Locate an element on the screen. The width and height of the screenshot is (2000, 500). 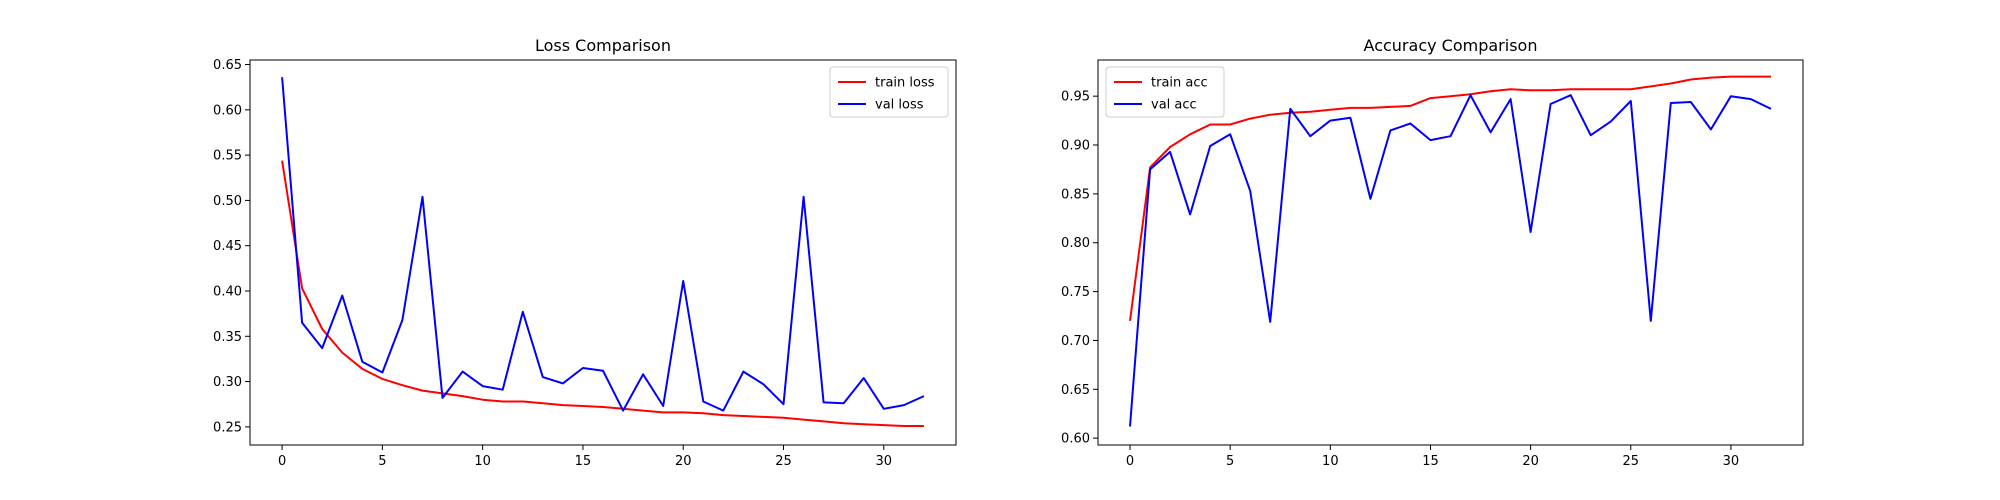
legend-label: train acc is located at coordinates (1179, 83).